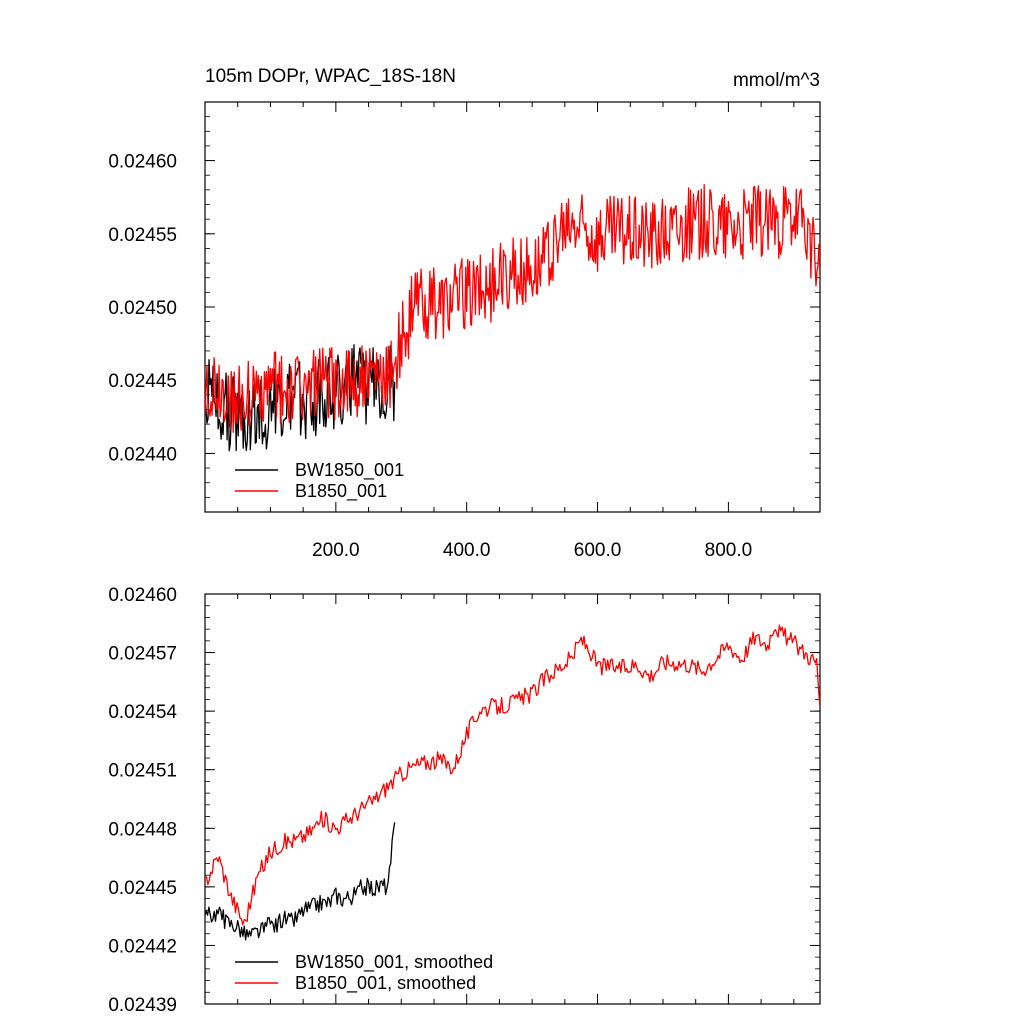  I want to click on x-tick-label: 400.0, so click(467, 550).